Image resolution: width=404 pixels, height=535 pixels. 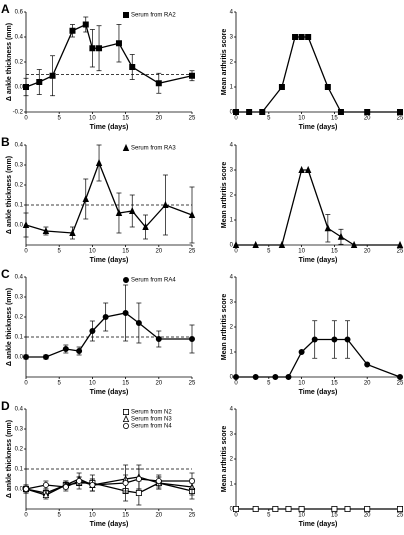 What do you see at coordinates (232, 63) in the screenshot?
I see `y-tick-label: 2` at bounding box center [232, 63].